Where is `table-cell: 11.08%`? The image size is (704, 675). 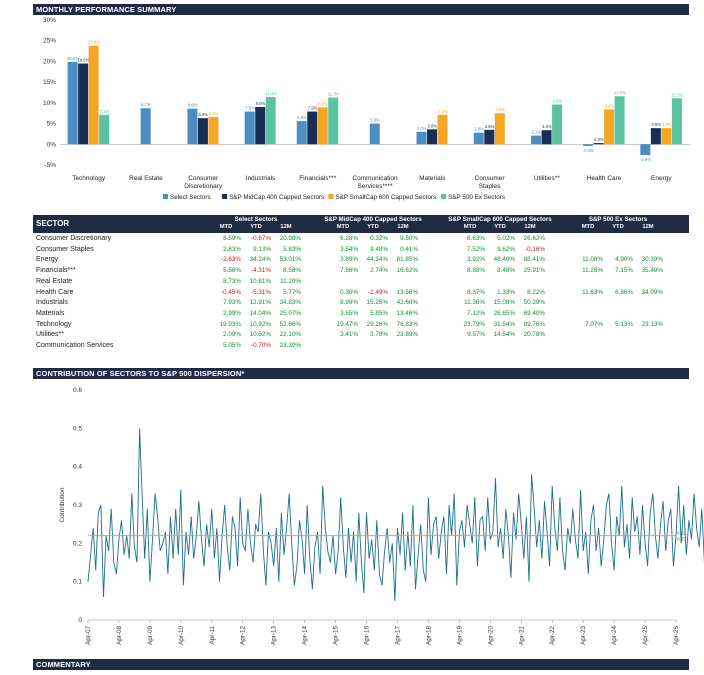
table-cell: 11.08% is located at coordinates (592, 260).